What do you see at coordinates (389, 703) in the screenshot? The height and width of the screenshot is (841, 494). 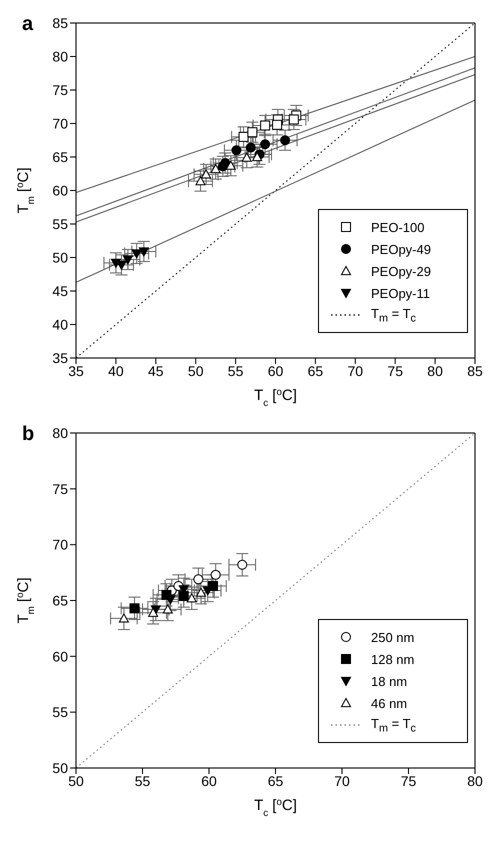 I see `legend-label: 46 nm` at bounding box center [389, 703].